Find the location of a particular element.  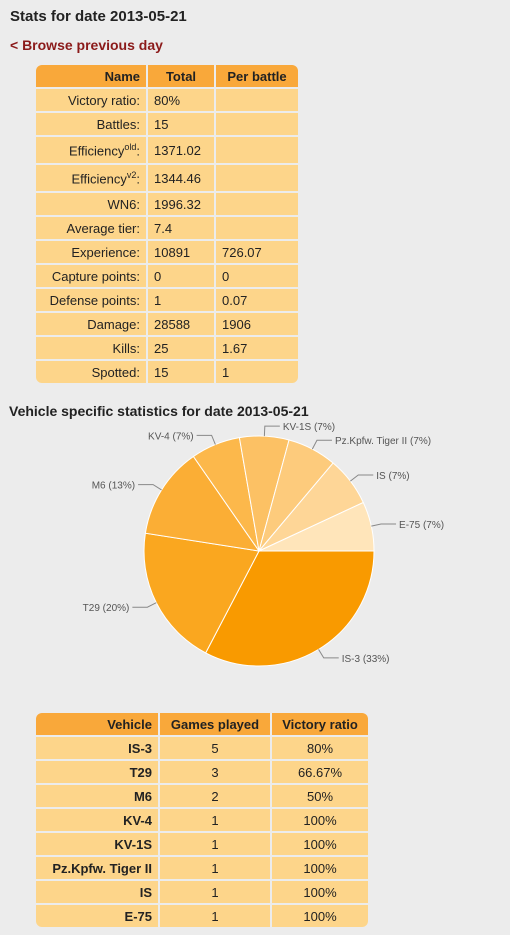

header-victory-ratio: Victory ratio is located at coordinates (320, 724).